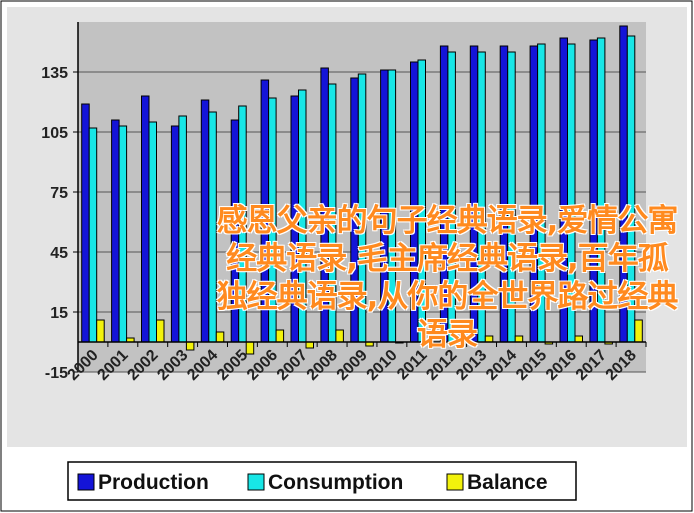  Describe the element at coordinates (86, 482) in the screenshot. I see `legend-swatch-production` at that location.